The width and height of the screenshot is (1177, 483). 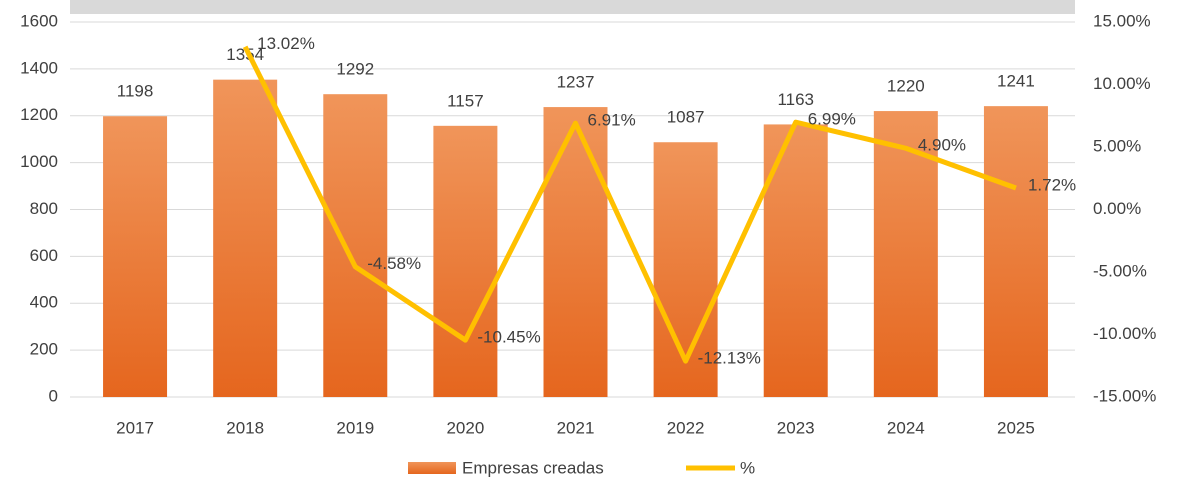 I want to click on legend-swatch, so click(x=432, y=468).